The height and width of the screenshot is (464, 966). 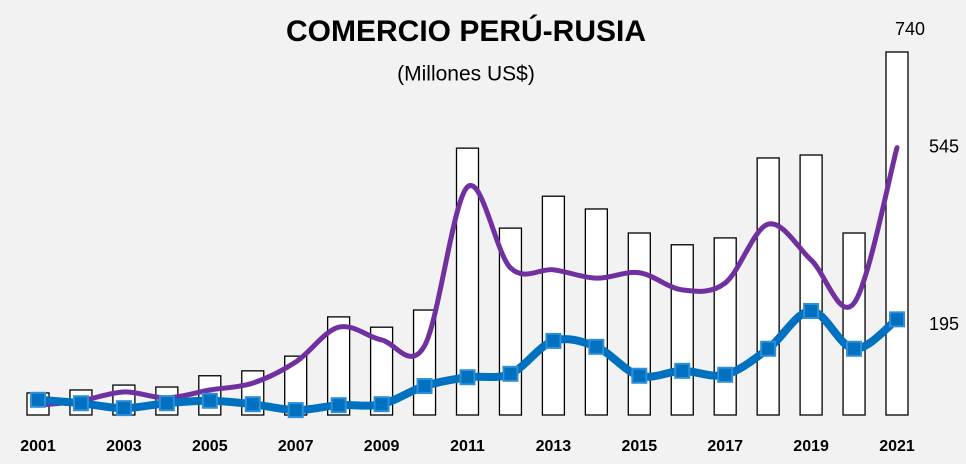 I want to click on x-tick-label: 2013, so click(x=554, y=446).